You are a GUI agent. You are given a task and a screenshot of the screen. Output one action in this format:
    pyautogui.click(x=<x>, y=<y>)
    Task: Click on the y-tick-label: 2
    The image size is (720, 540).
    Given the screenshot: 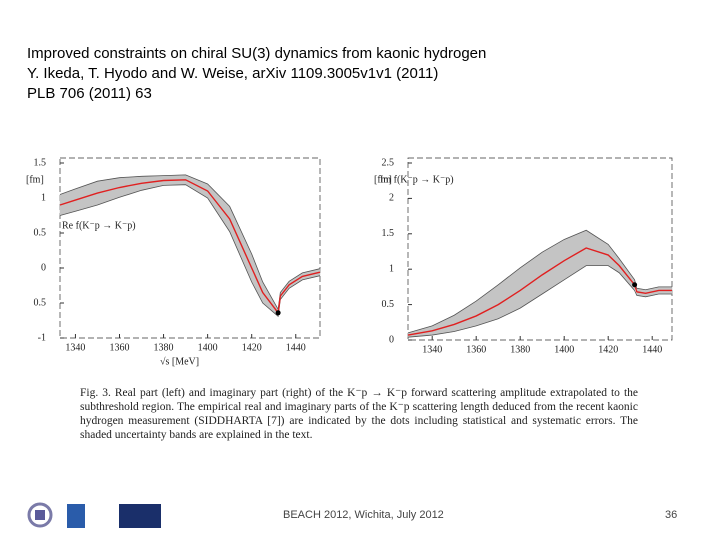 What is the action you would take?
    pyautogui.click(x=391, y=198)
    